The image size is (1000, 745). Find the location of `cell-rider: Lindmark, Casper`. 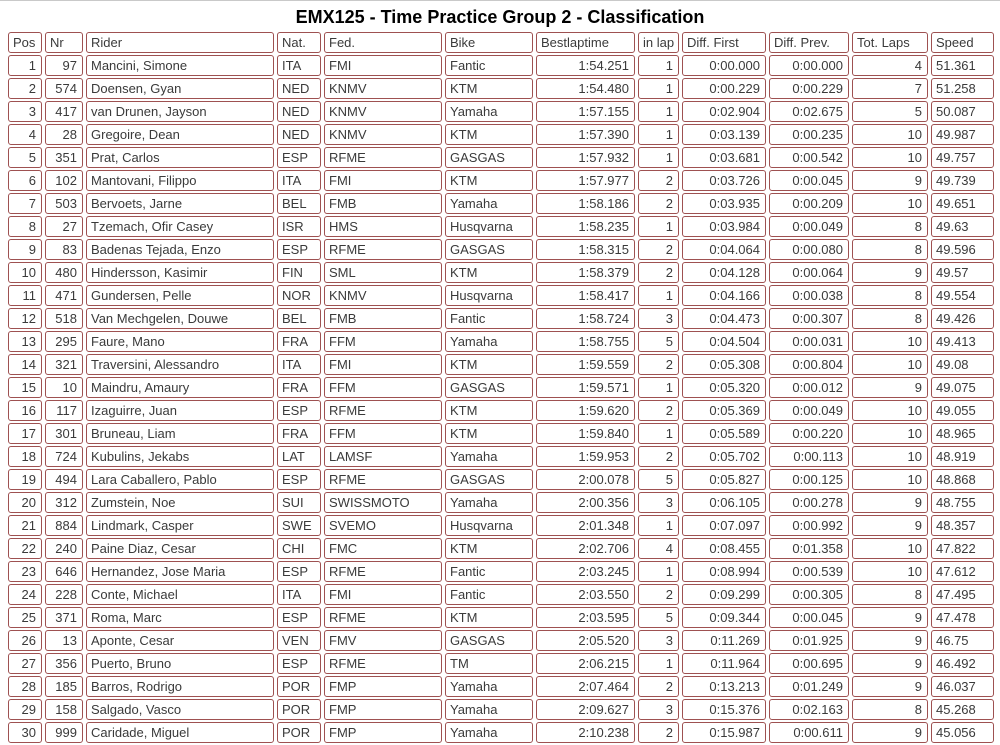

cell-rider: Lindmark, Casper is located at coordinates (180, 525).